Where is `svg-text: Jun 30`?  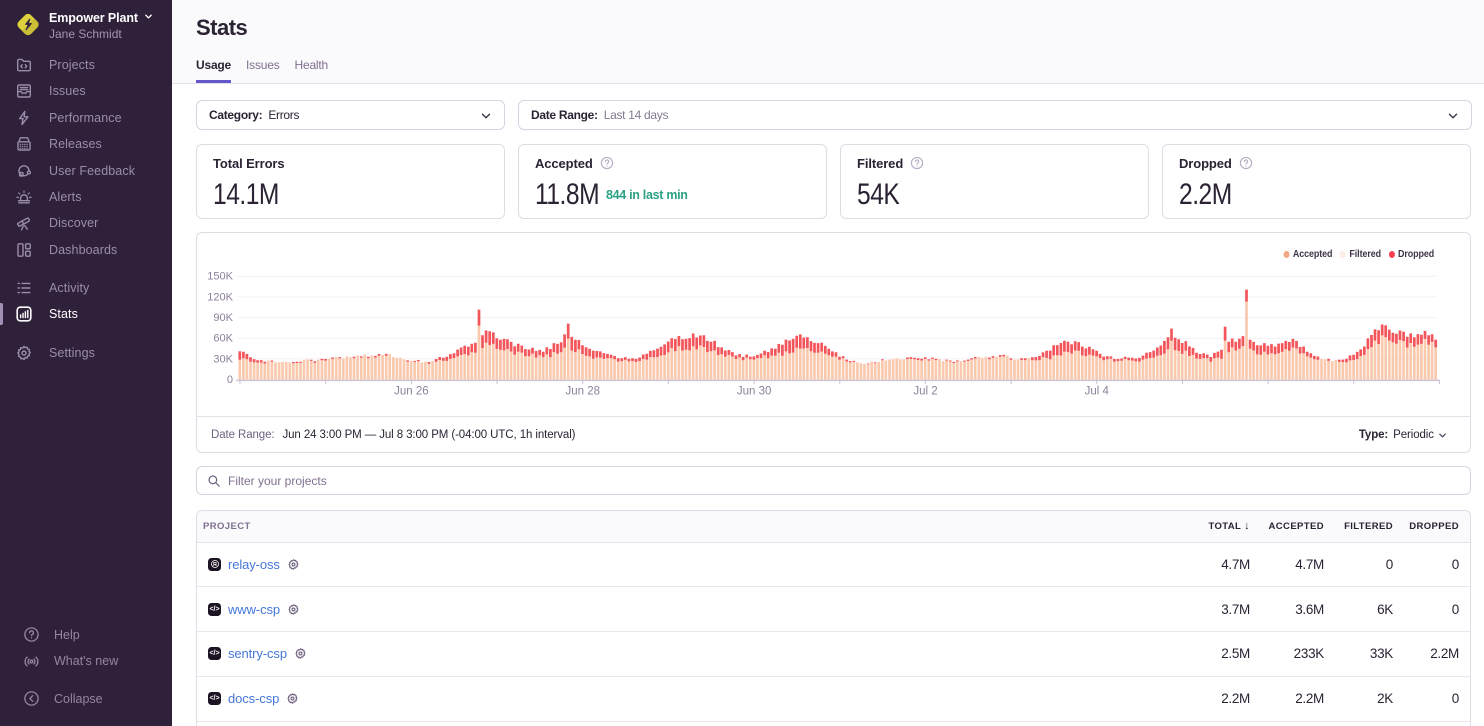
svg-text: Jun 30 is located at coordinates (754, 392).